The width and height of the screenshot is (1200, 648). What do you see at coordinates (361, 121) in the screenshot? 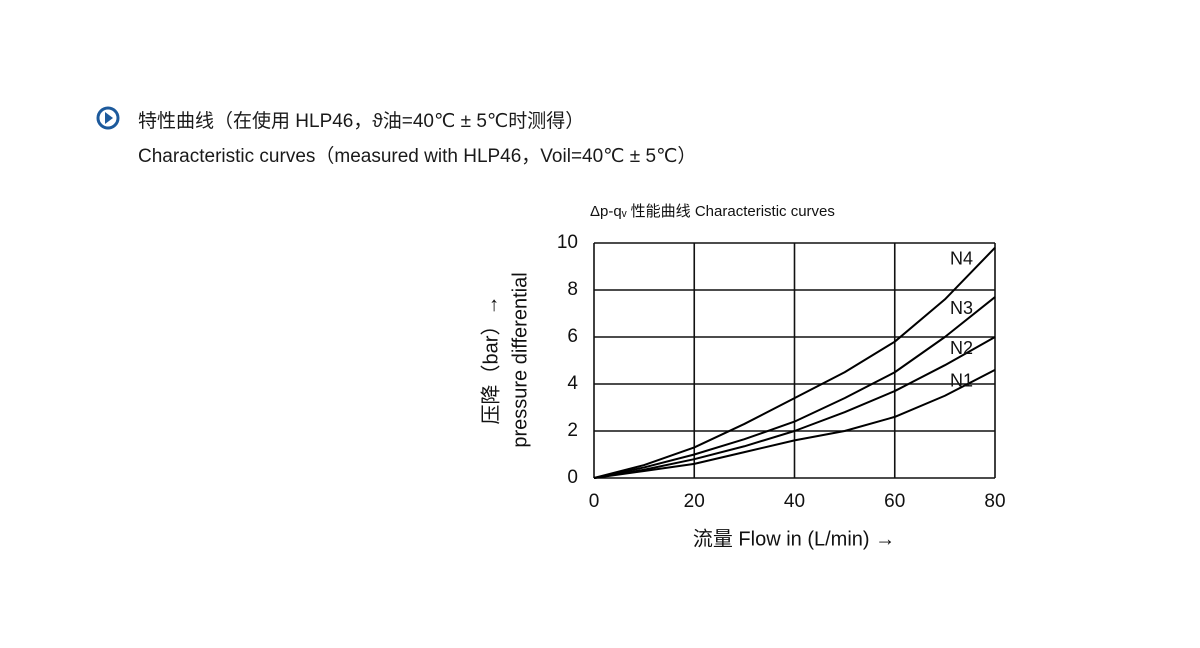
I see `heading-cn: 特性曲线（在使用 HLP46，ϑ油=40℃ ± 5℃时测得）` at bounding box center [361, 121].